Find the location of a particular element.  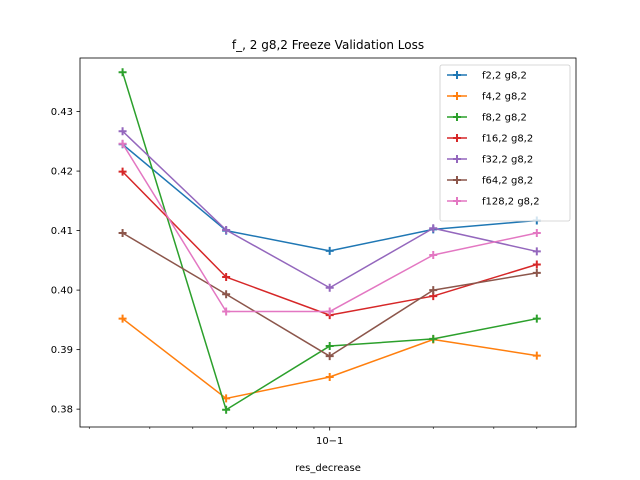

legend-item: f64,2 g8,2 is located at coordinates (490, 181).